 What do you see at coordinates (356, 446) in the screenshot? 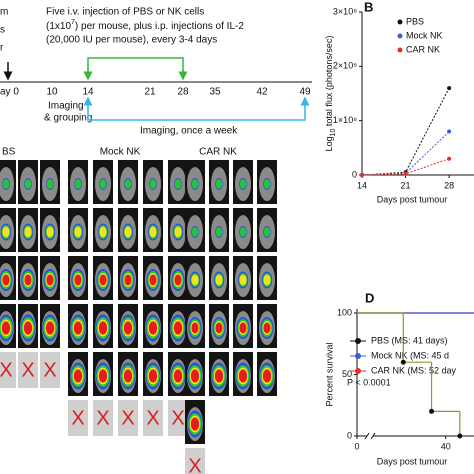
I see `x-tick-label: 0` at bounding box center [356, 446].